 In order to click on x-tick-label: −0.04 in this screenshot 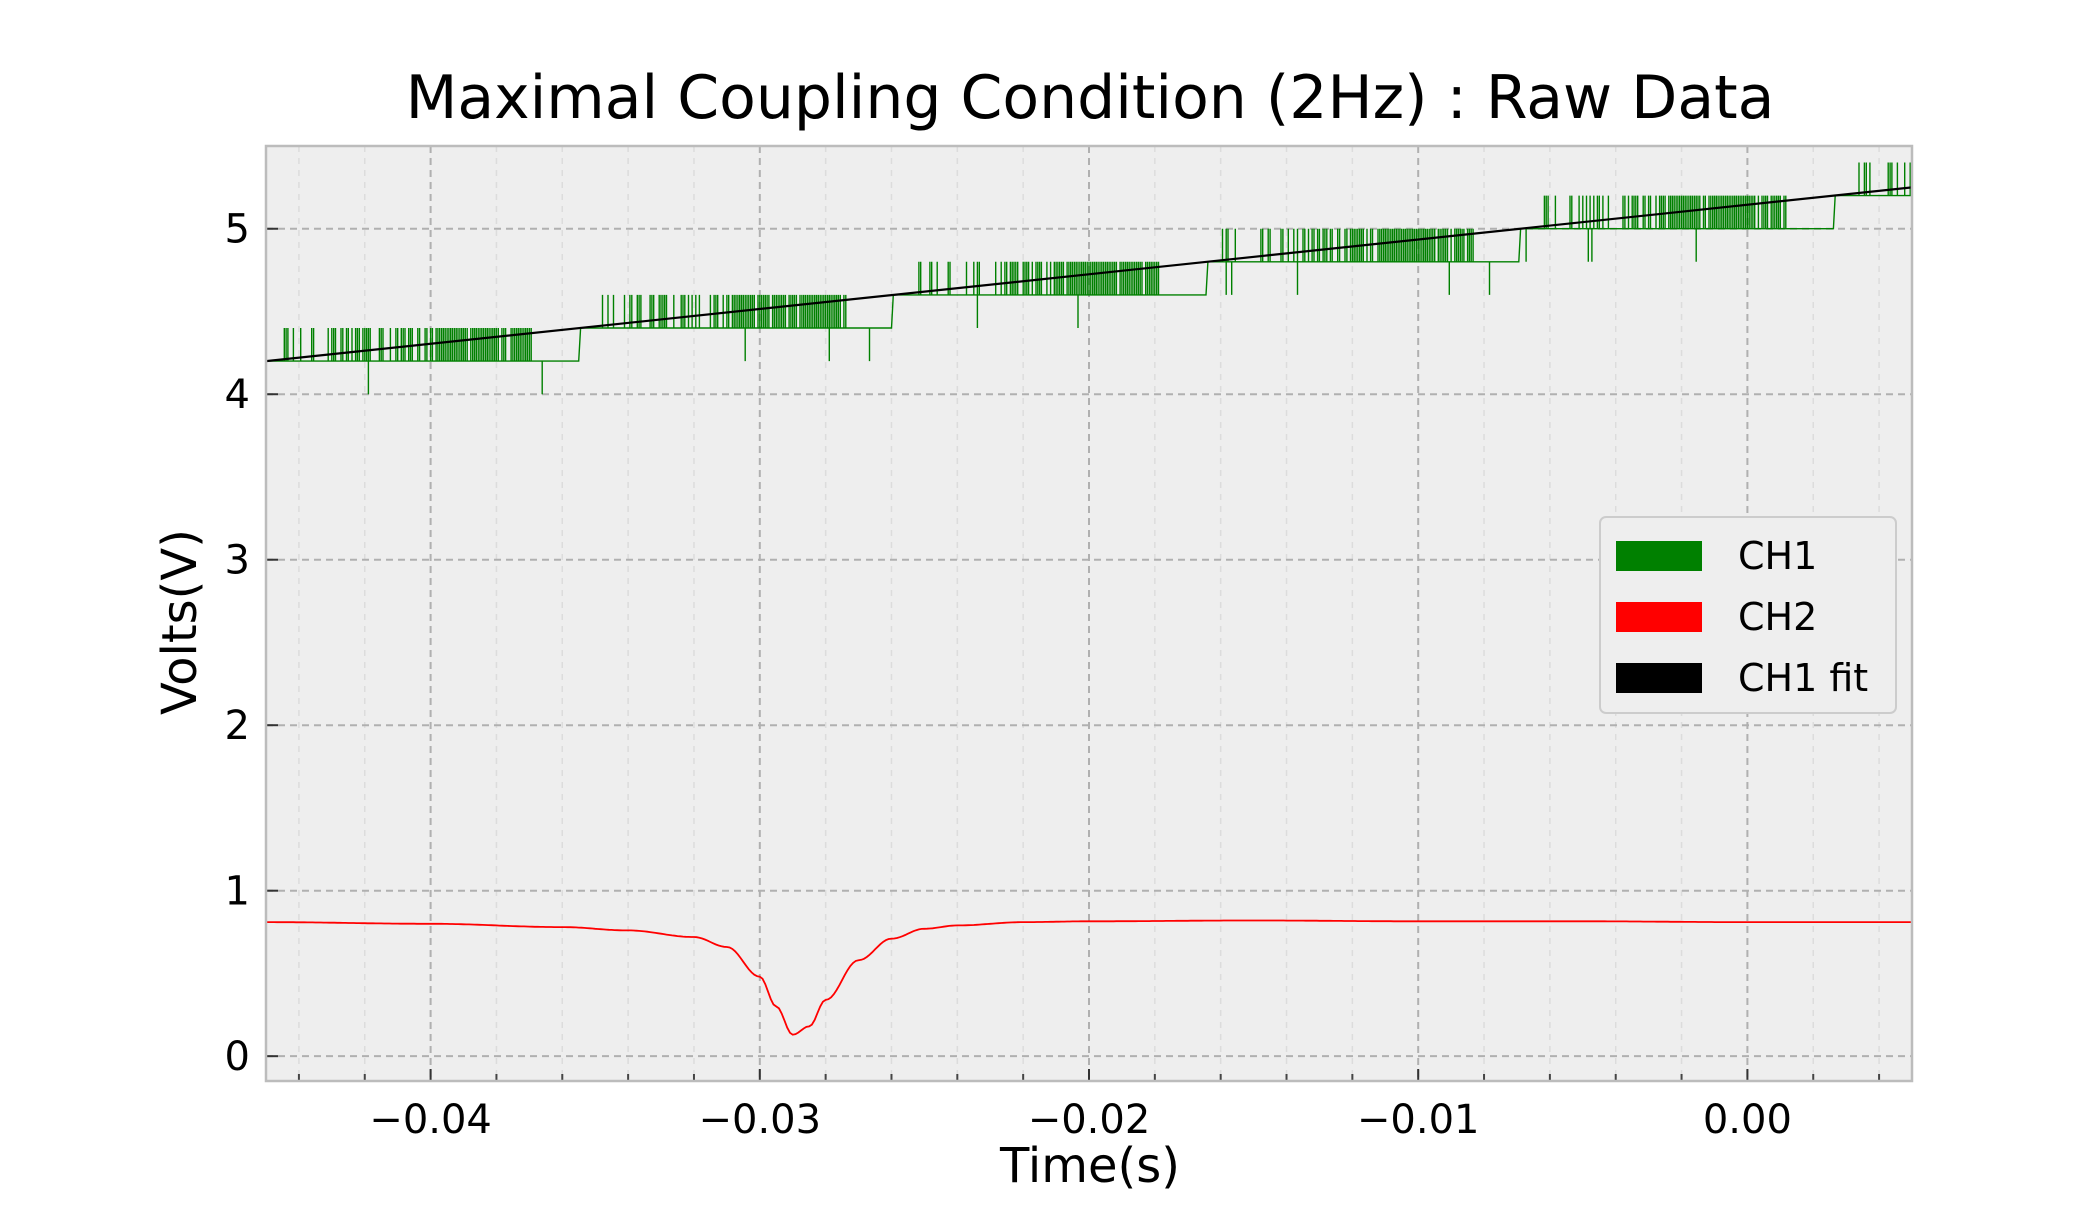, I will do `click(430, 1120)`.